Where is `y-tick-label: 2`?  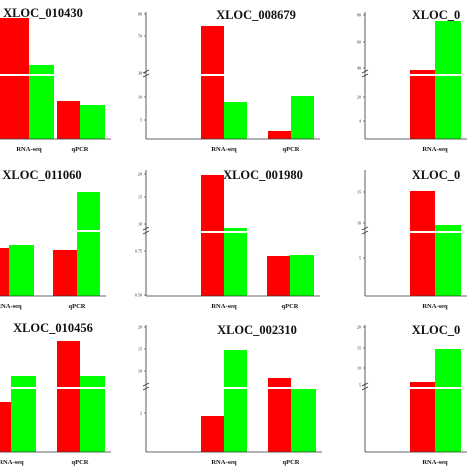
y-tick-label: 2 is located at coordinates (141, 413).